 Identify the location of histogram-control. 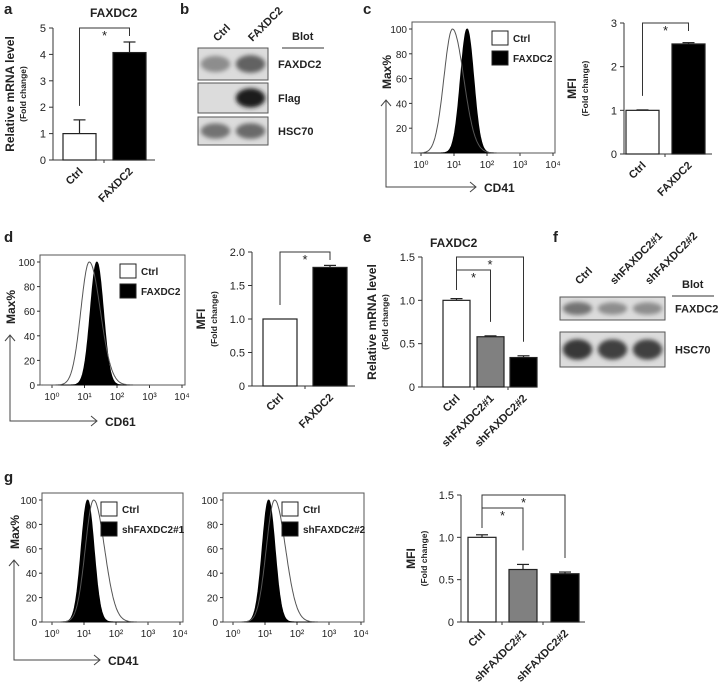
(112, 323).